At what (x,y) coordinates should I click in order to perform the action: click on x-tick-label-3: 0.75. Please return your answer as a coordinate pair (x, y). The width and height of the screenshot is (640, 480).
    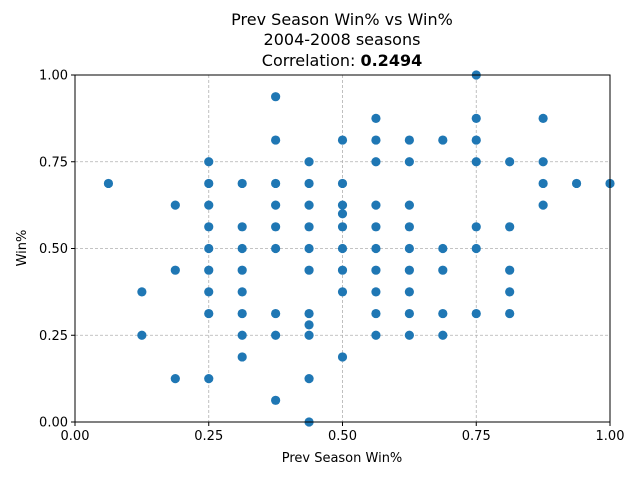
    Looking at the image, I should click on (476, 436).